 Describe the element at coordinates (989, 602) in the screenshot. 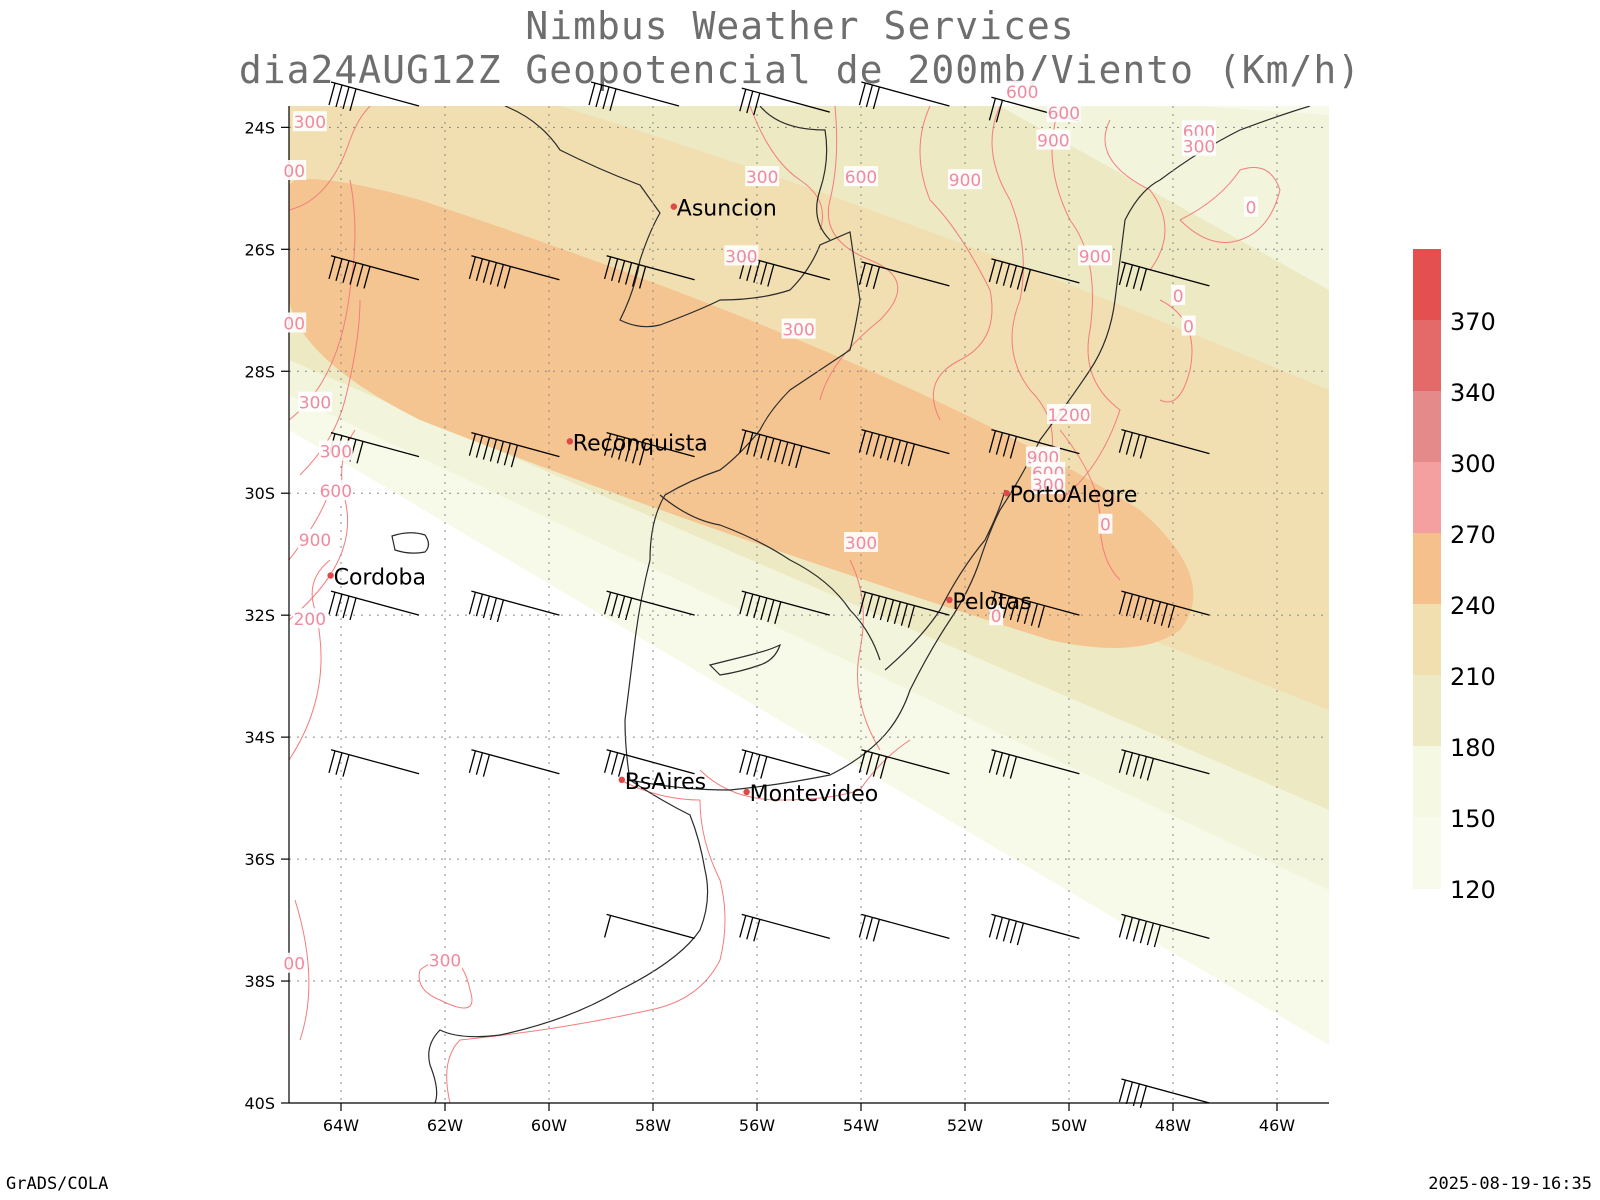

I see `city-marker: Pelotas` at that location.